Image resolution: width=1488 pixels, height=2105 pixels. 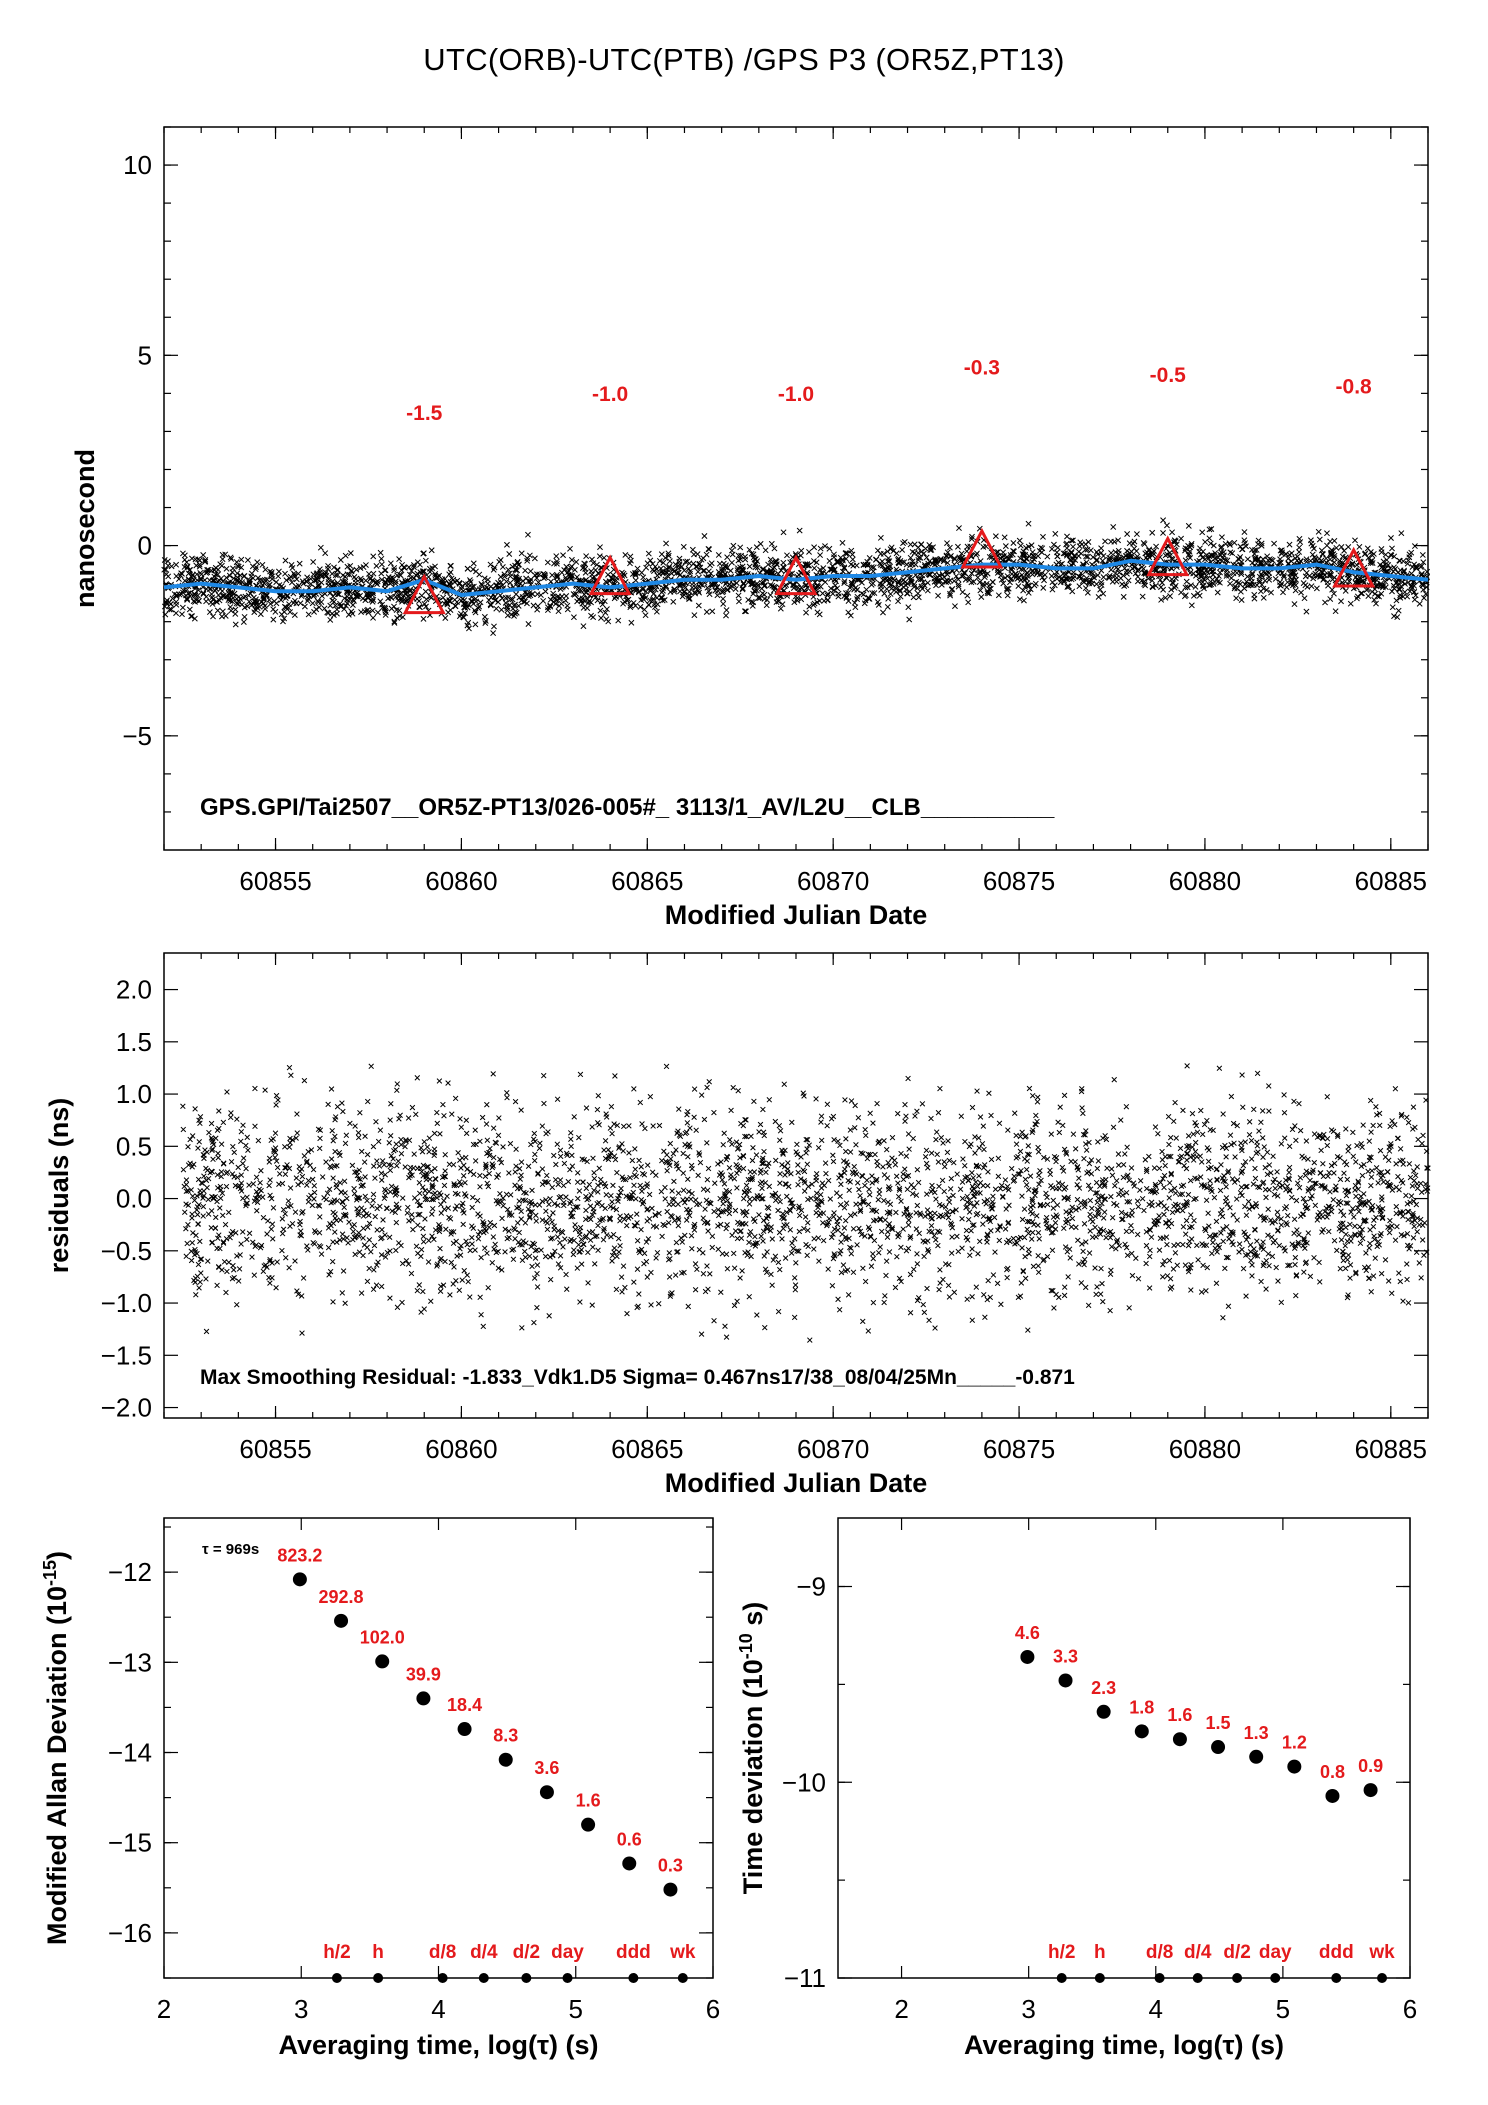 What do you see at coordinates (796, 1483) in the screenshot?
I see `x-axis-label: Modified Julian Date` at bounding box center [796, 1483].